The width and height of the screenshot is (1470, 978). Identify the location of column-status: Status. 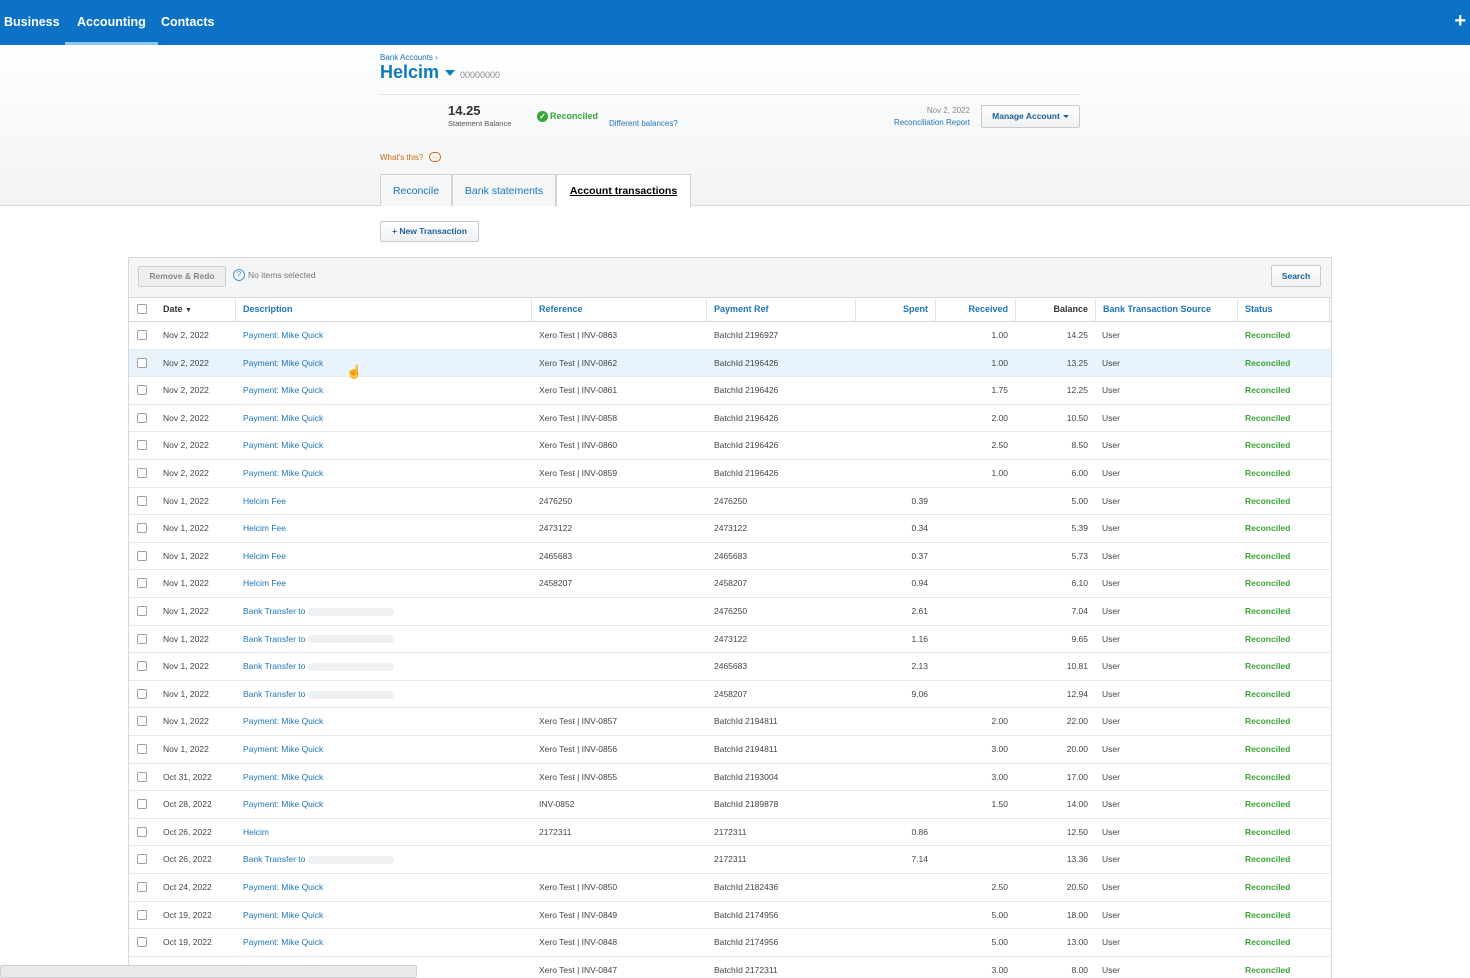
(1284, 309).